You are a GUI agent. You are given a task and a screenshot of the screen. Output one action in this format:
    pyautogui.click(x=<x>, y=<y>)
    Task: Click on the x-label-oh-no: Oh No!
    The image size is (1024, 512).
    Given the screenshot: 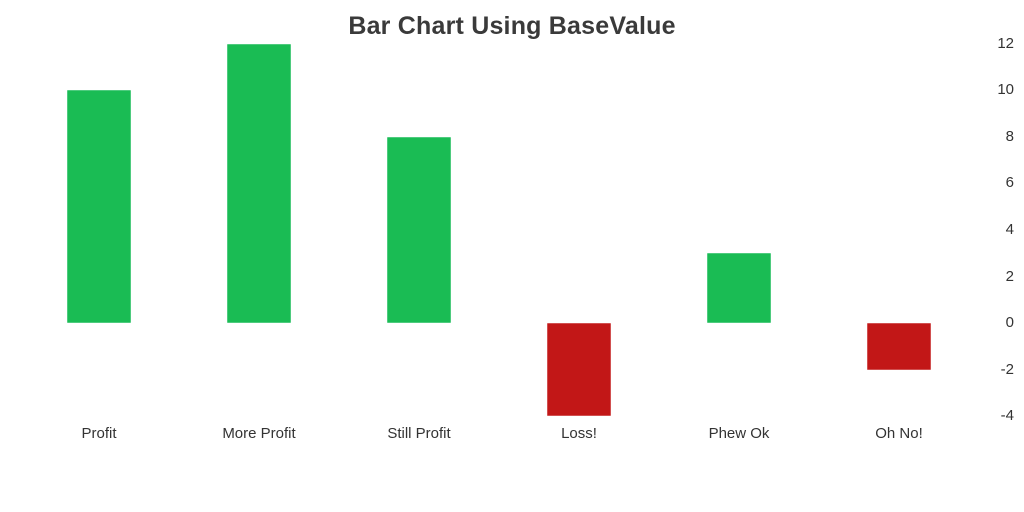 What is the action you would take?
    pyautogui.click(x=899, y=433)
    